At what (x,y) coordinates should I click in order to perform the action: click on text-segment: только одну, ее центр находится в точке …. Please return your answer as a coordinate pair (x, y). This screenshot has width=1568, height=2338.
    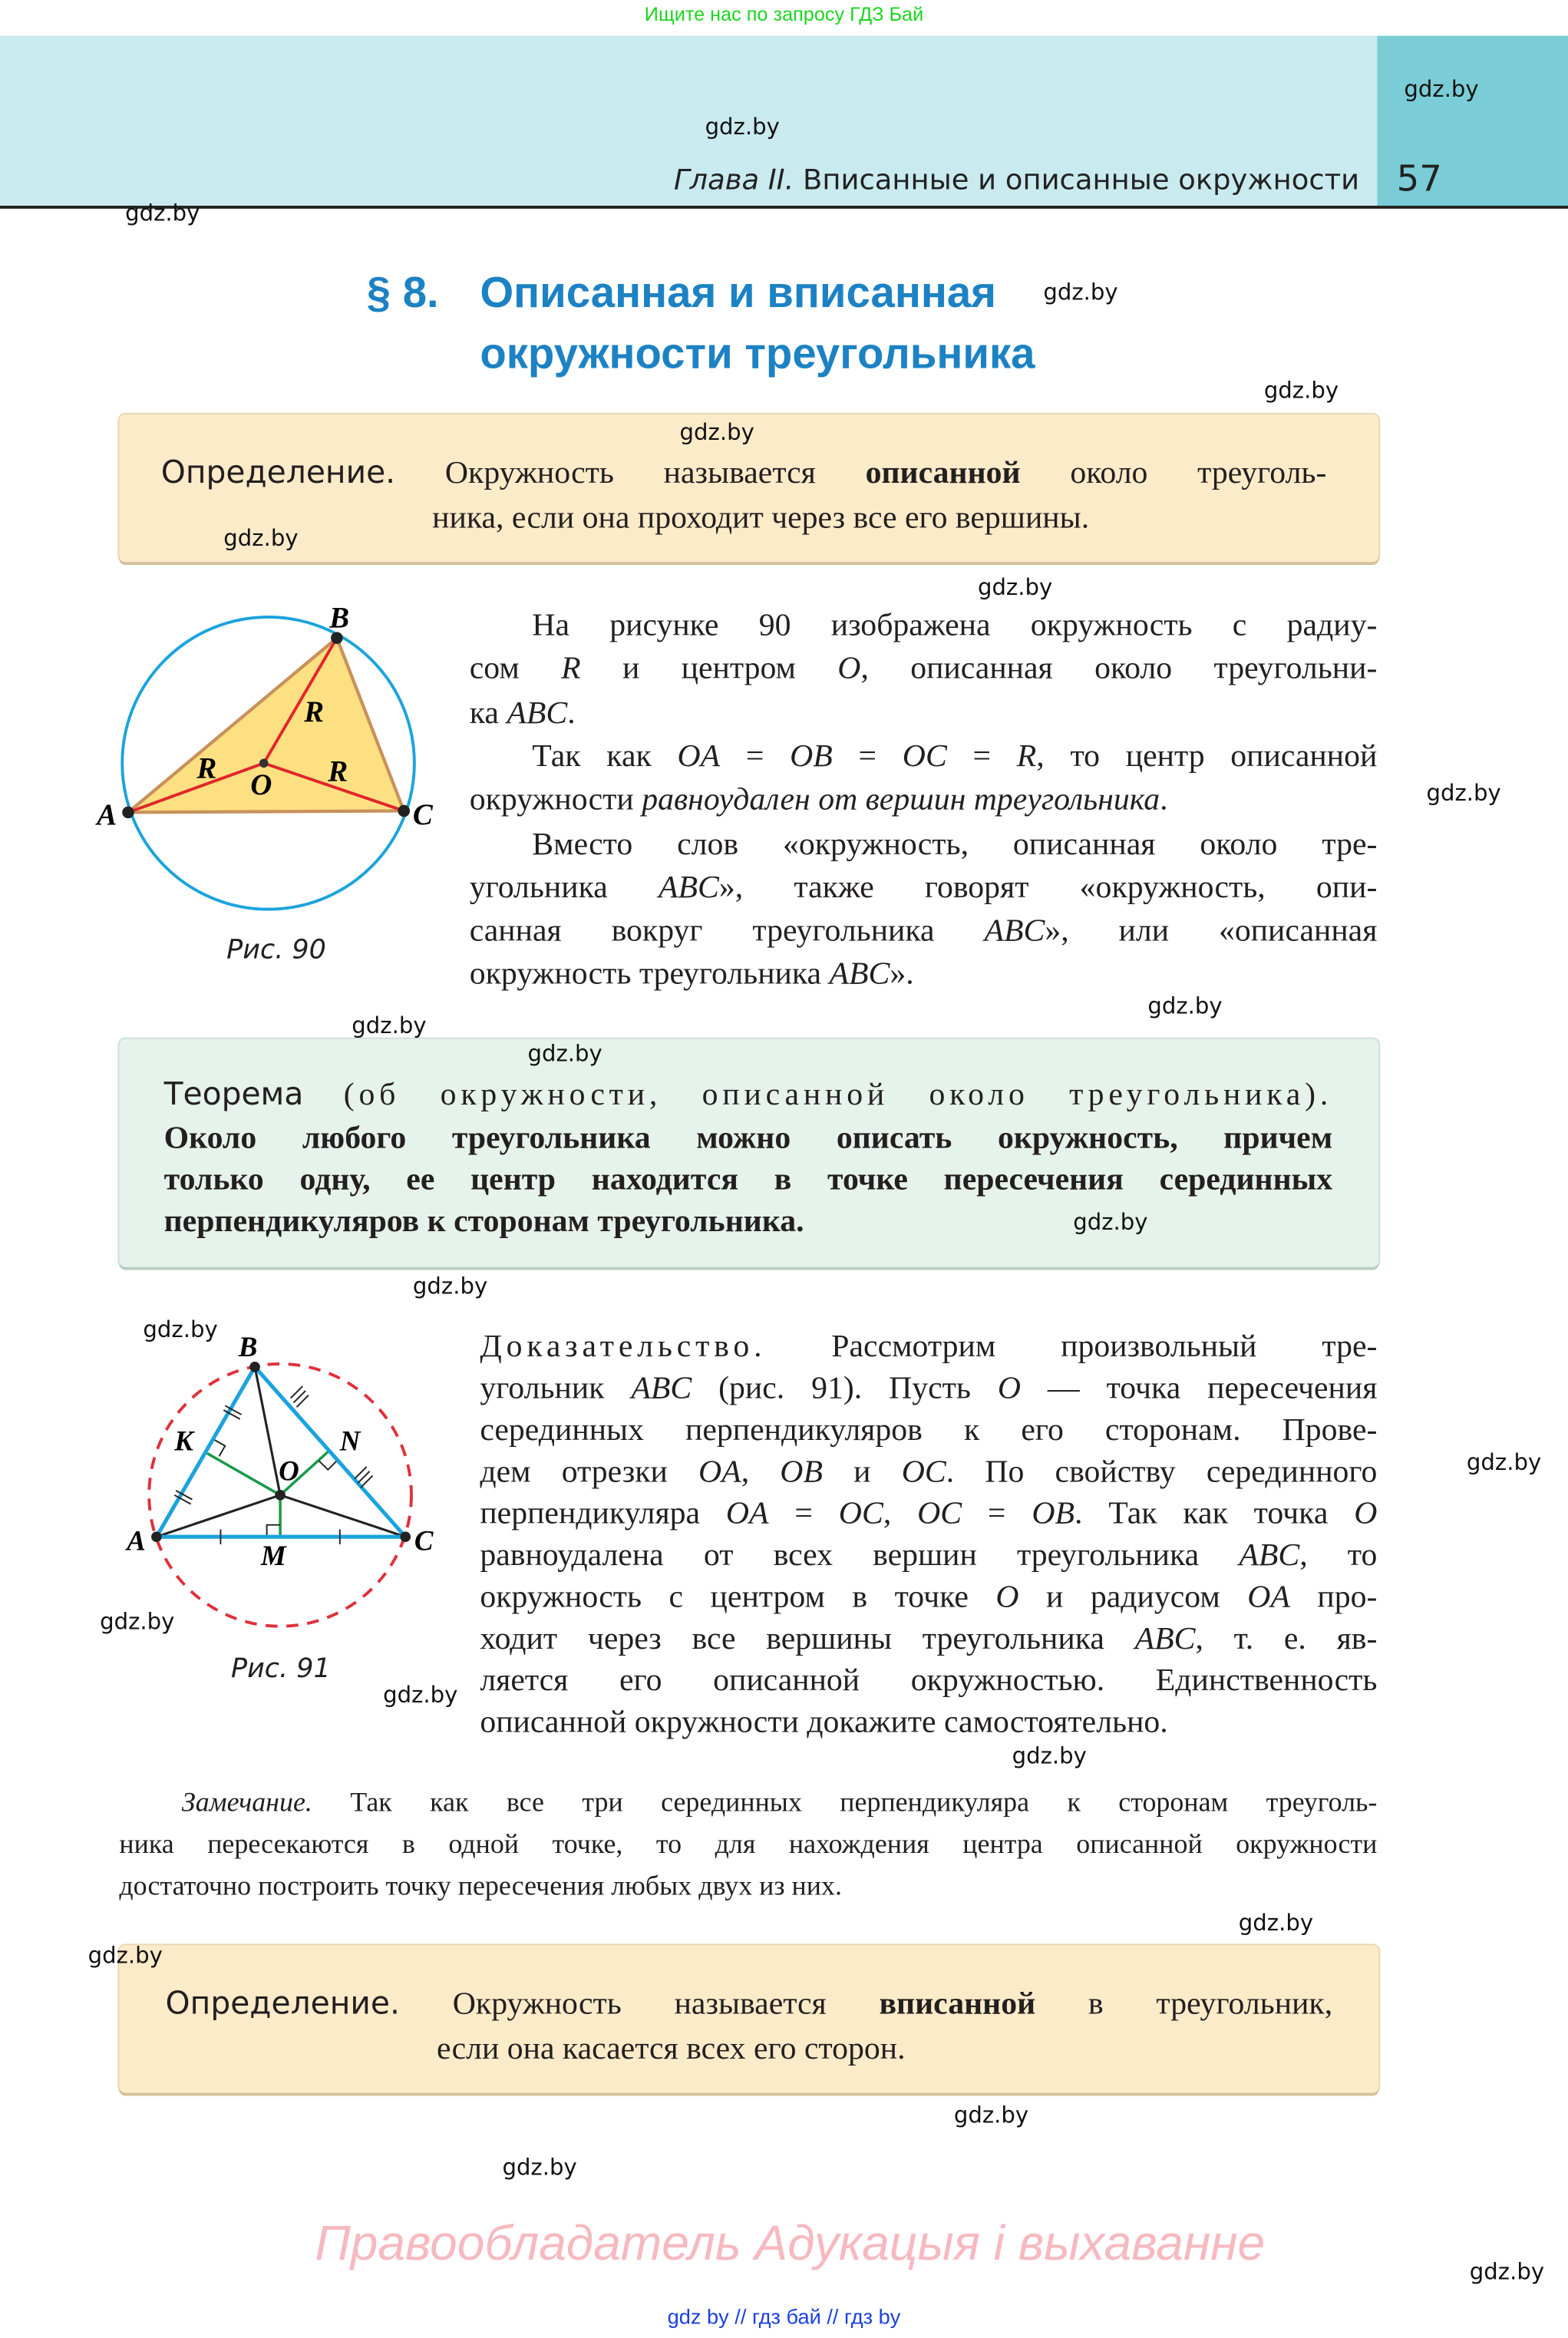
    Looking at the image, I should click on (748, 1179).